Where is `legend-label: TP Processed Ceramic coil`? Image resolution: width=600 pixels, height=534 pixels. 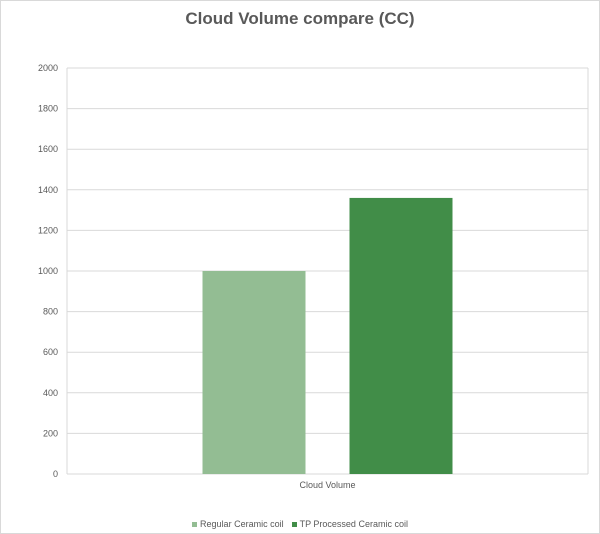 legend-label: TP Processed Ceramic coil is located at coordinates (353, 524).